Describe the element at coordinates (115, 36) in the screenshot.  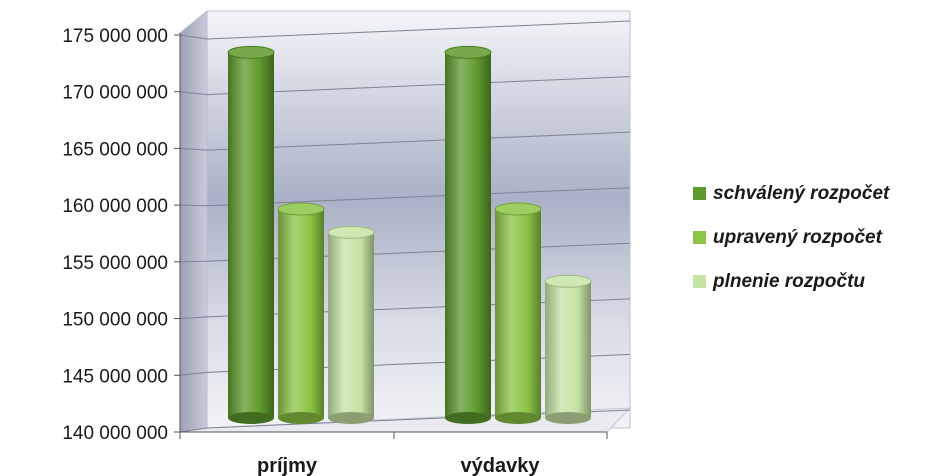
I see `y-tick-label: 175 000 000` at that location.